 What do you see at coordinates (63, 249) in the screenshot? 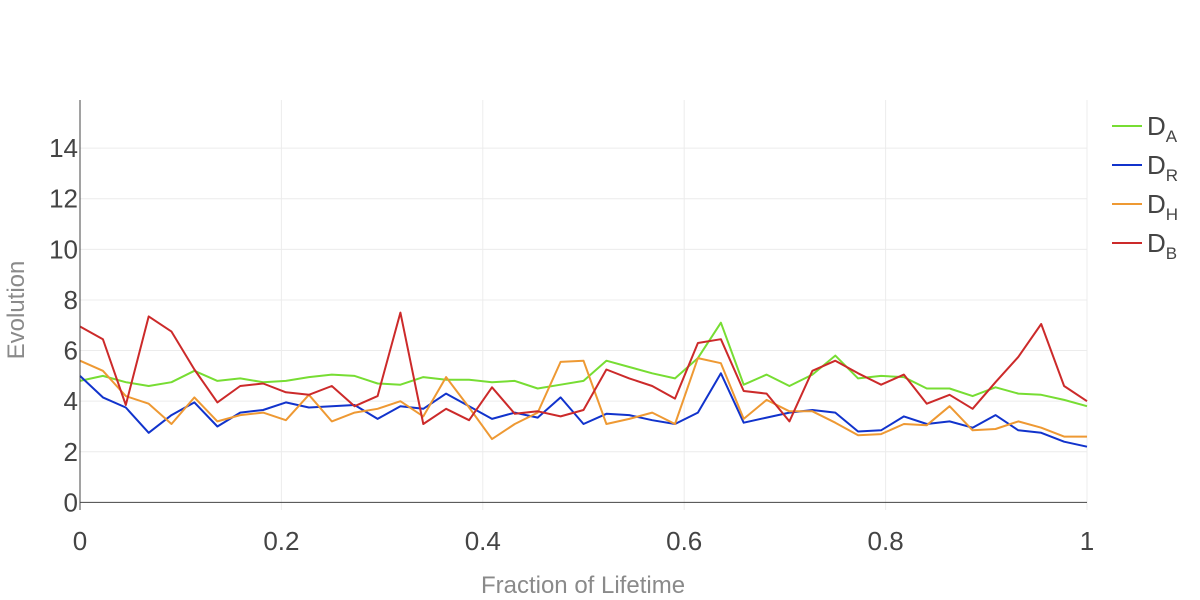
I see `y-tick-label: 10` at bounding box center [63, 249].